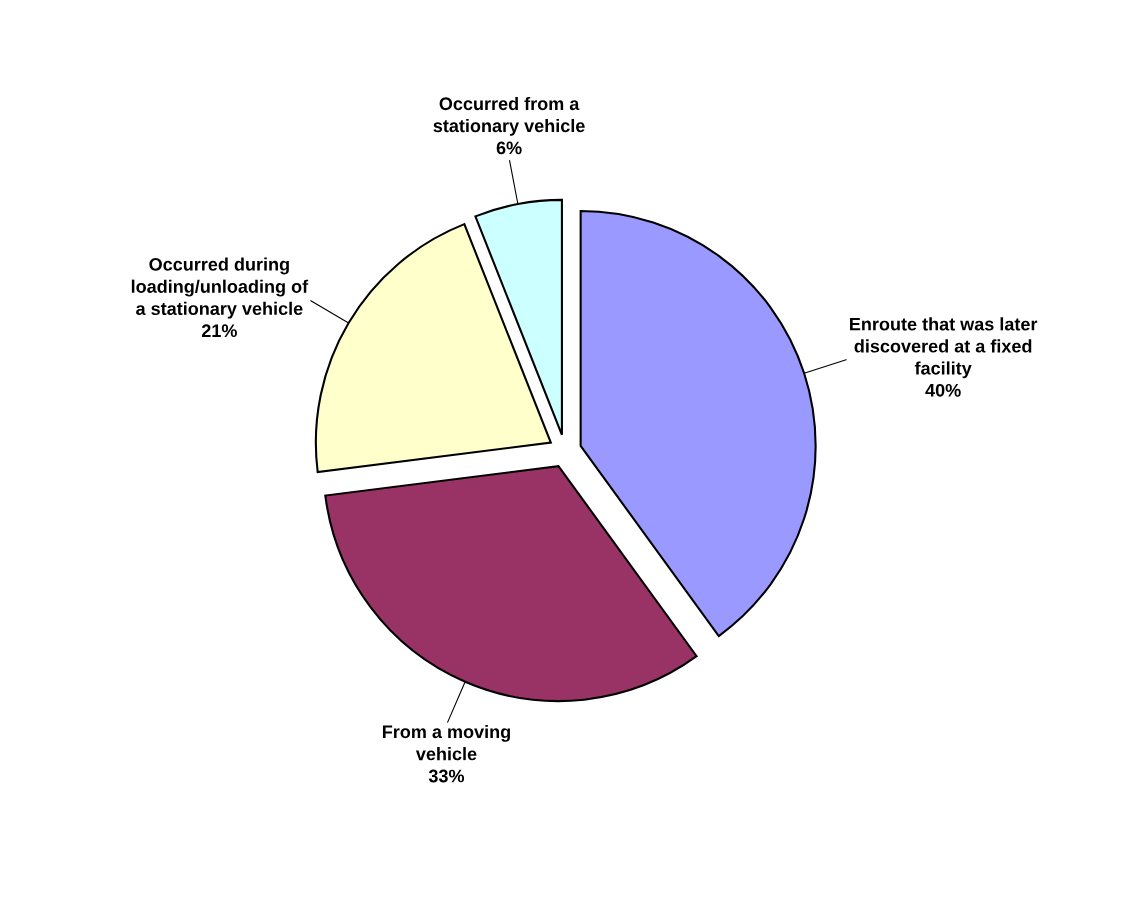 The image size is (1128, 921). I want to click on data-label: 6%, so click(509, 148).